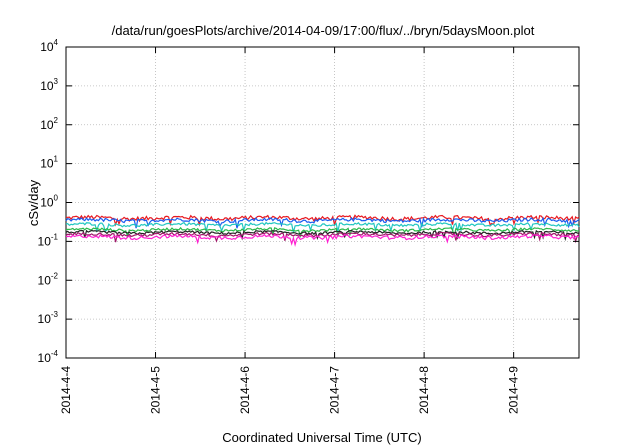 Image resolution: width=640 pixels, height=448 pixels. I want to click on x-tick-label: 2014-4-6, so click(245, 390).